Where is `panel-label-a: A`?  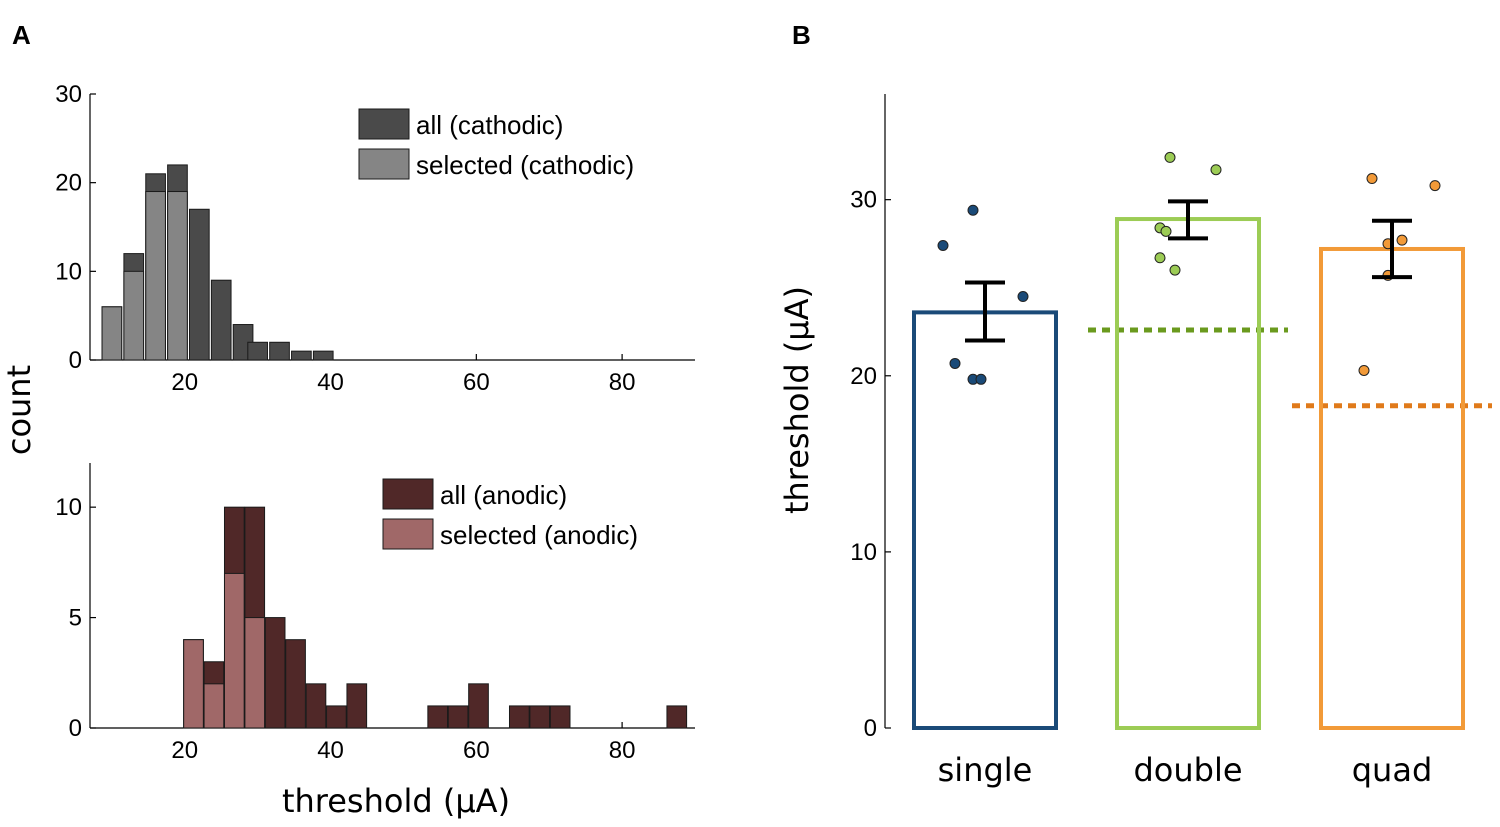
panel-label-a: A is located at coordinates (21, 35).